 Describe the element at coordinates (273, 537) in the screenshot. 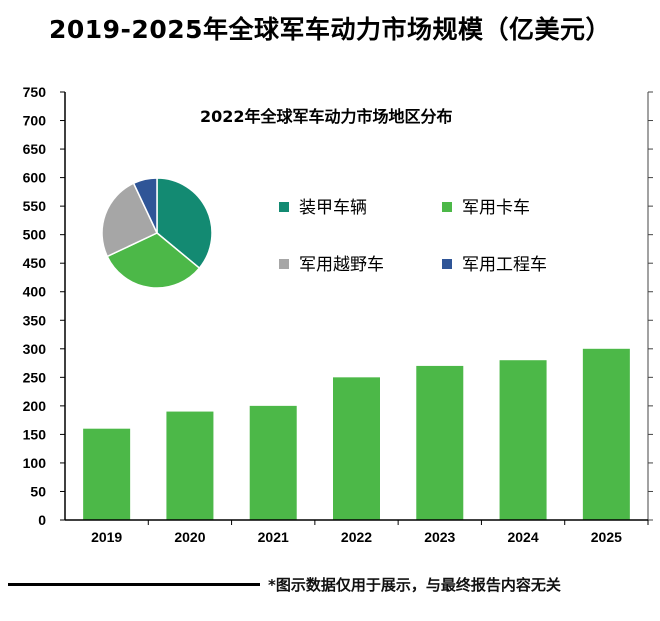

I see `x-tick-label: 2021` at that location.